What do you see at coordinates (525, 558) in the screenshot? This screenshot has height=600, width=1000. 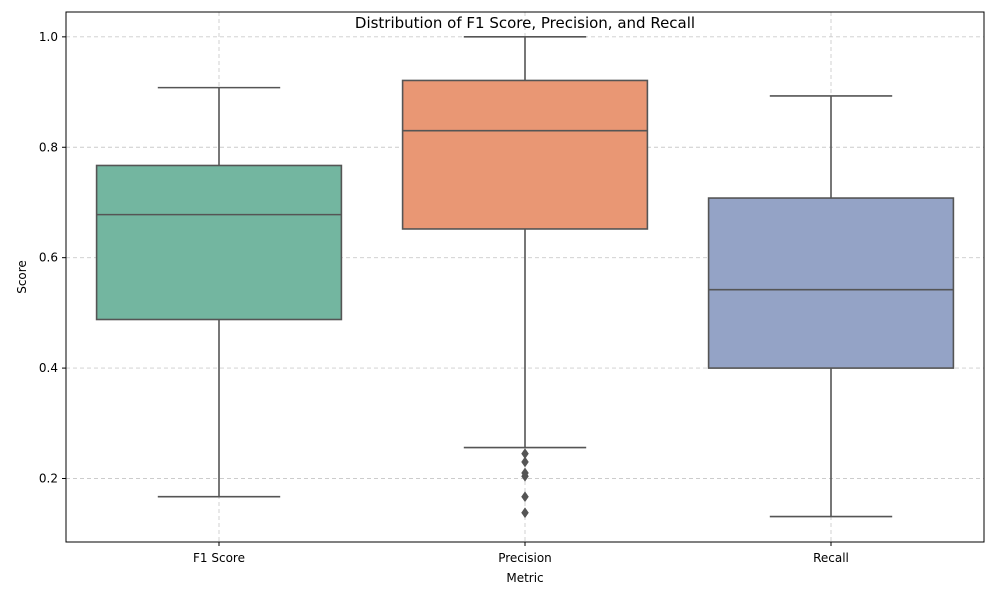 I see `x-tick-label: Precision` at bounding box center [525, 558].